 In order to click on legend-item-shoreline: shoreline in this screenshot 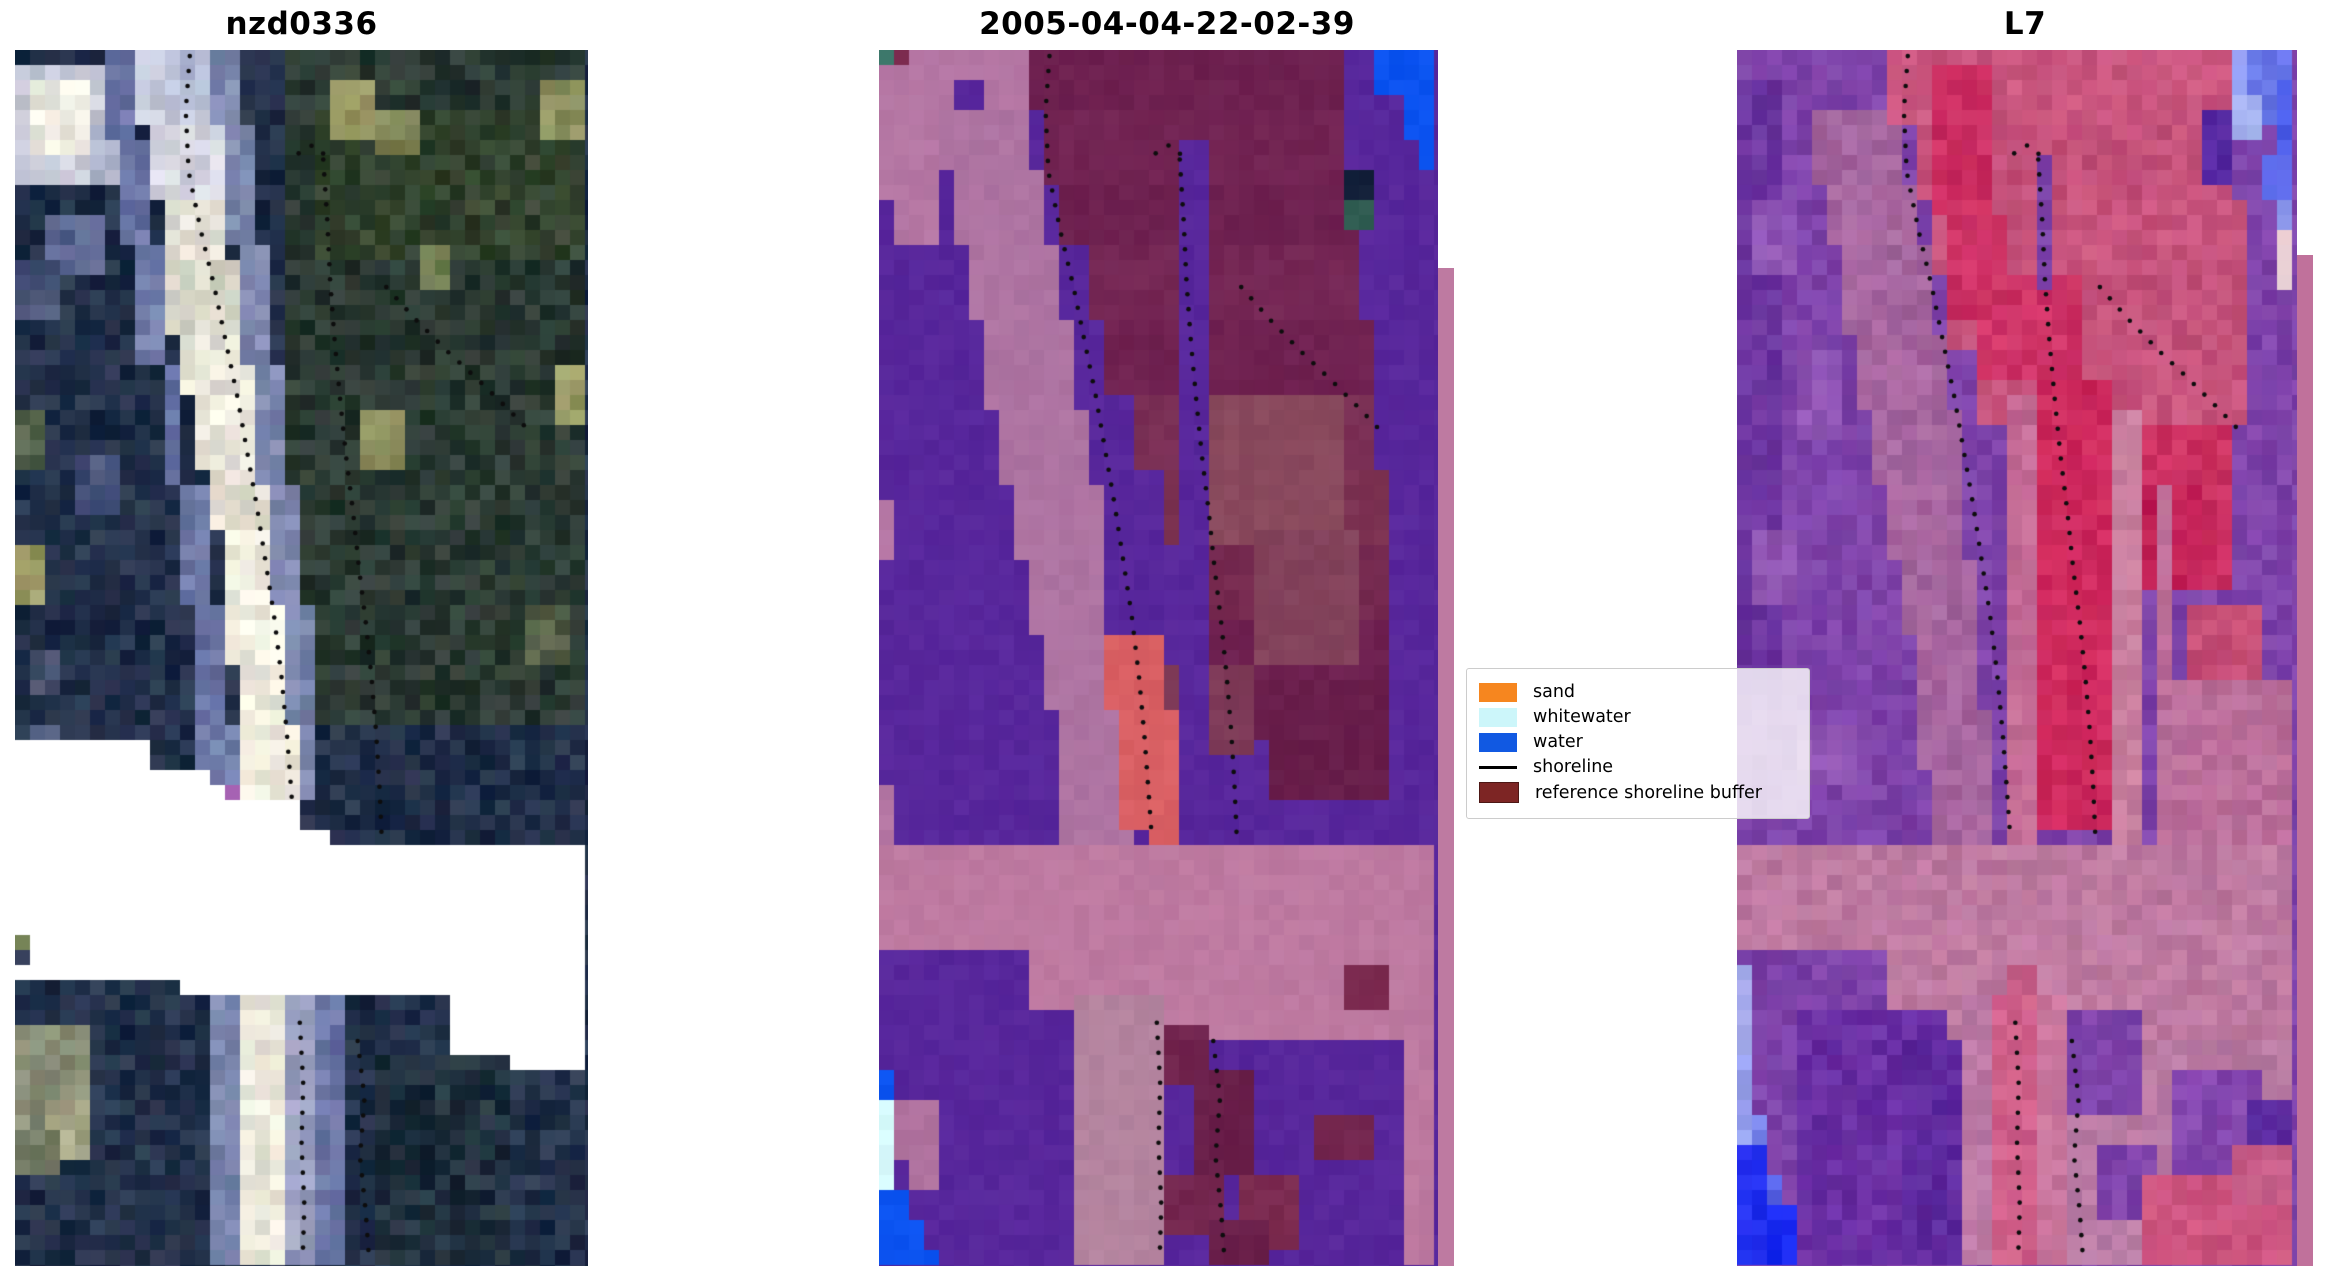, I will do `click(1637, 767)`.